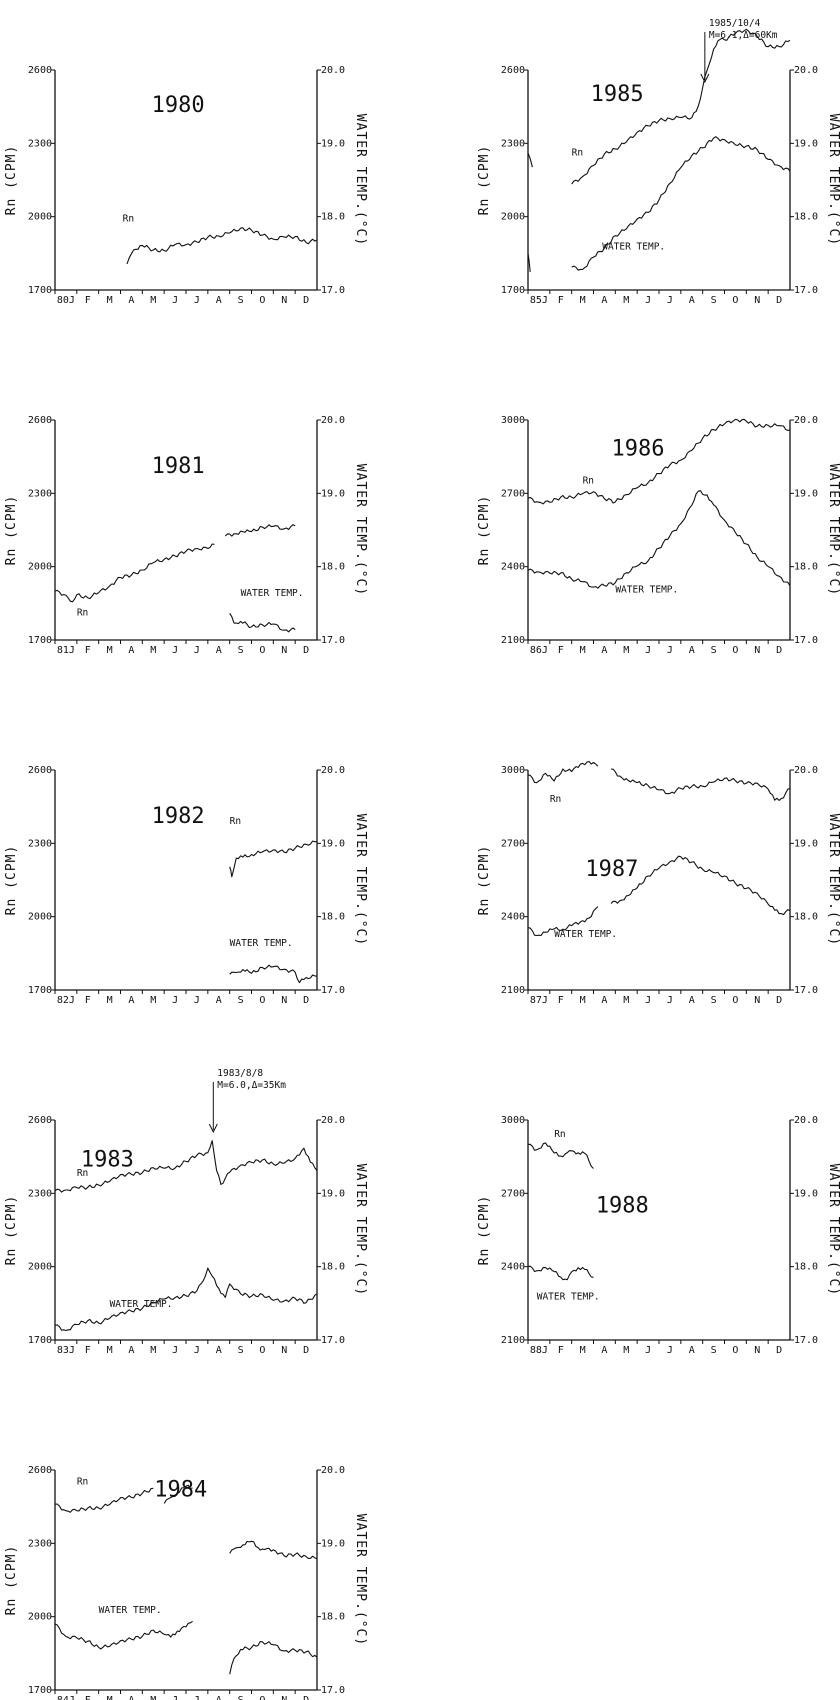  I want to click on x-tick-label: 84J, so click(66, 1697).